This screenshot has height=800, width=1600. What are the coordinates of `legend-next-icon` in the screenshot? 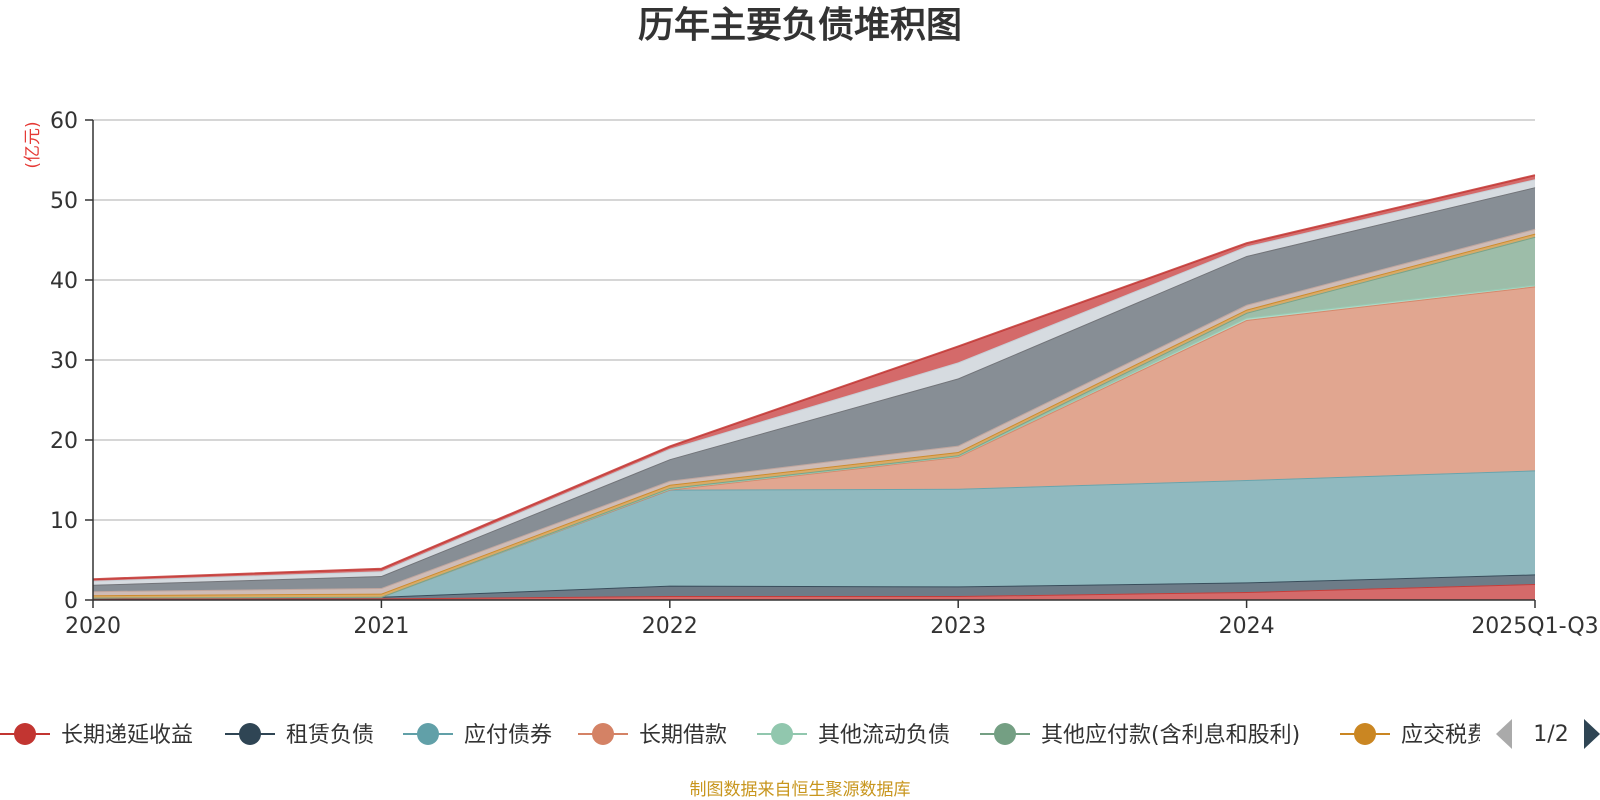 It's located at (1592, 734).